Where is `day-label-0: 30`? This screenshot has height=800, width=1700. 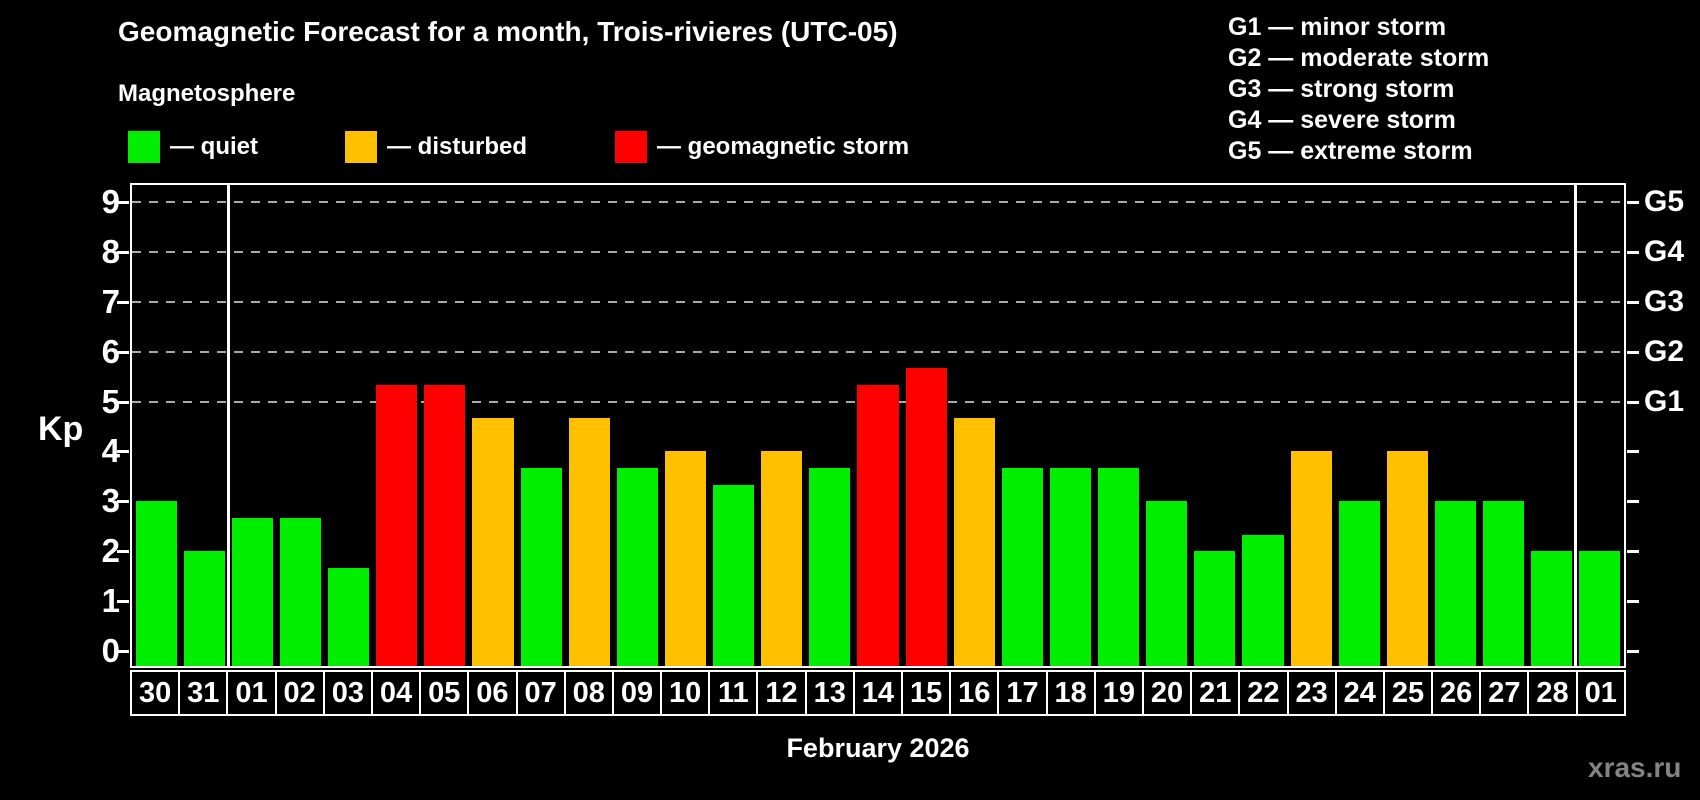 day-label-0: 30 is located at coordinates (155, 693).